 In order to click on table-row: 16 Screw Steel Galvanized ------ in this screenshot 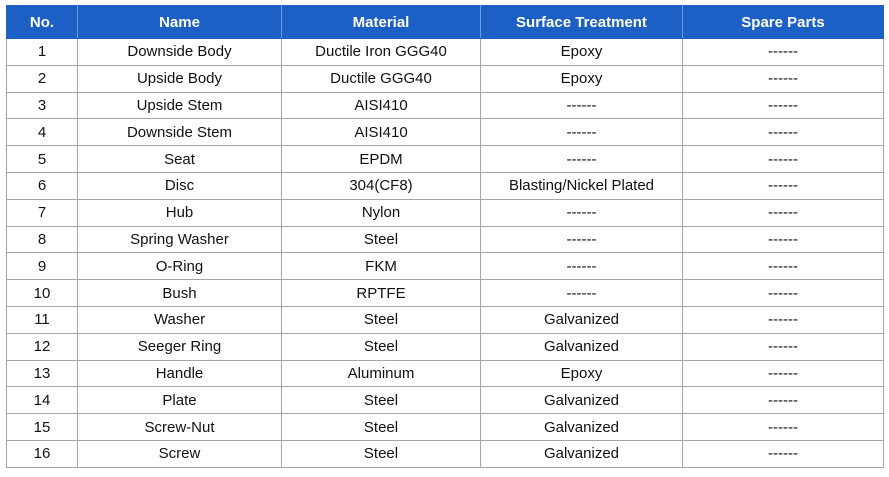, I will do `click(445, 453)`.